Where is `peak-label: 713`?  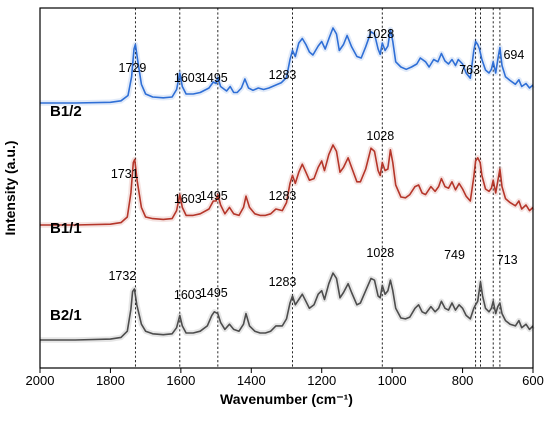 peak-label: 713 is located at coordinates (507, 260).